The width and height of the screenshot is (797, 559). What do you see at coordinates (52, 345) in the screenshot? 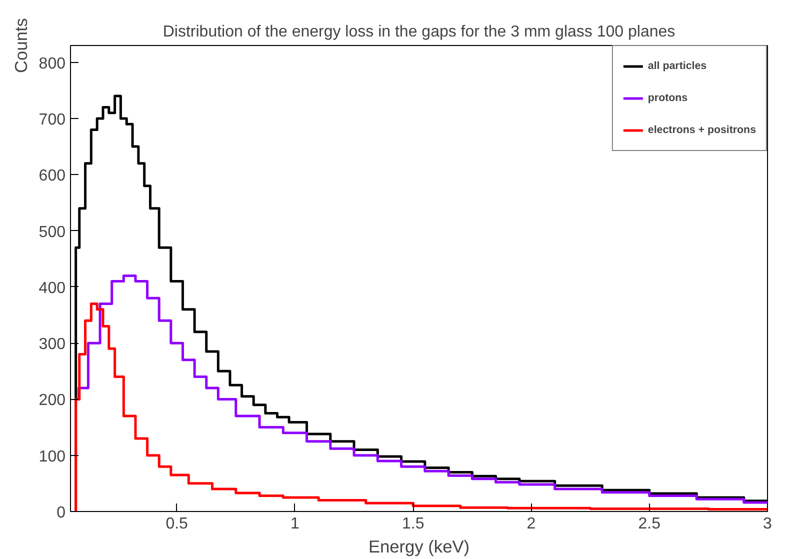
I see `y-tick-label: 300` at bounding box center [52, 345].